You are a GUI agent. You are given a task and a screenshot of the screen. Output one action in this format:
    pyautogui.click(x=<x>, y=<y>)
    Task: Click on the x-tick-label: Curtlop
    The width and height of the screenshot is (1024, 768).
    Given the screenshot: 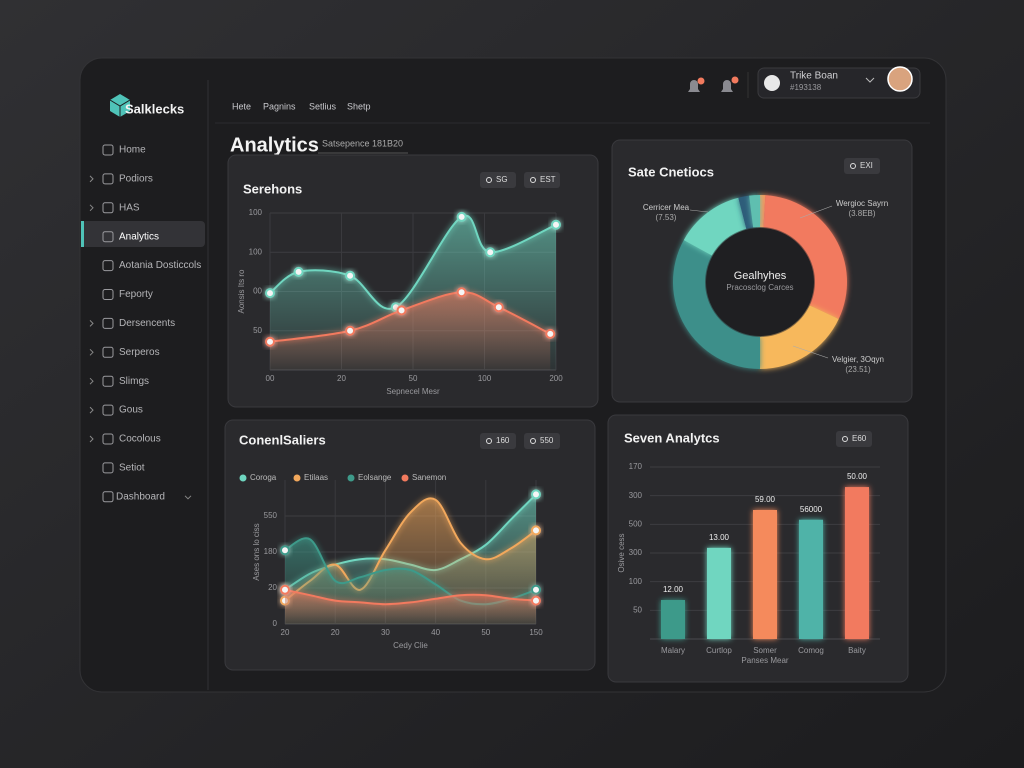 What is the action you would take?
    pyautogui.click(x=719, y=650)
    